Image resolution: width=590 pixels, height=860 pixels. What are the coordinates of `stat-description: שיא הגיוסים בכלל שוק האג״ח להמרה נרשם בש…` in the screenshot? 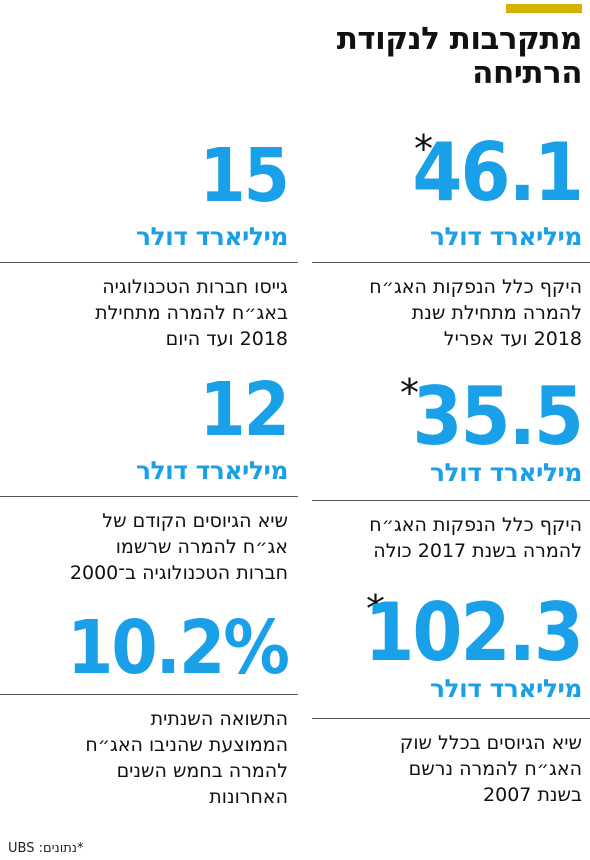 It's located at (442, 769).